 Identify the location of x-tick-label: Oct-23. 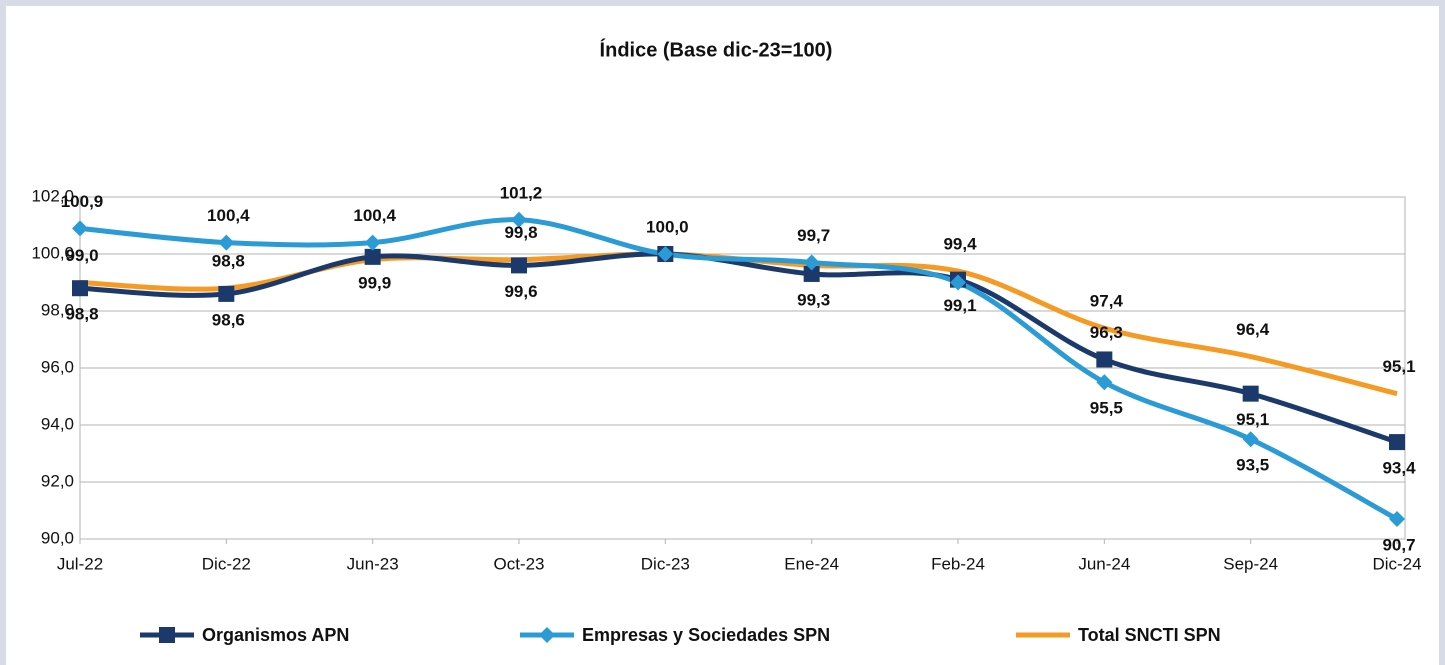
(518, 563).